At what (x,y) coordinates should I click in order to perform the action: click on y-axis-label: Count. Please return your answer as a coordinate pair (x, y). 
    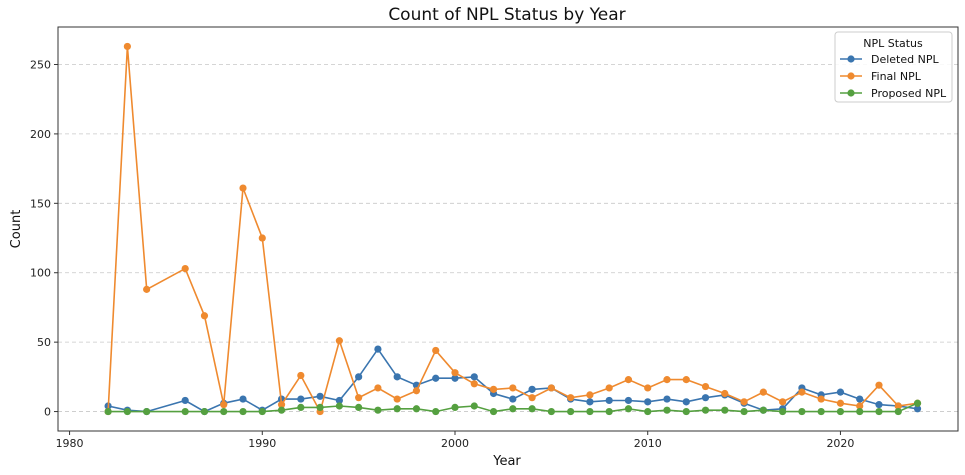
    Looking at the image, I should click on (16, 229).